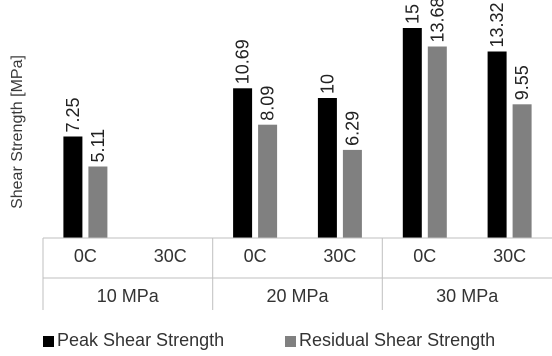 This screenshot has width=552, height=356. I want to click on data-label: 13.32, so click(497, 24).